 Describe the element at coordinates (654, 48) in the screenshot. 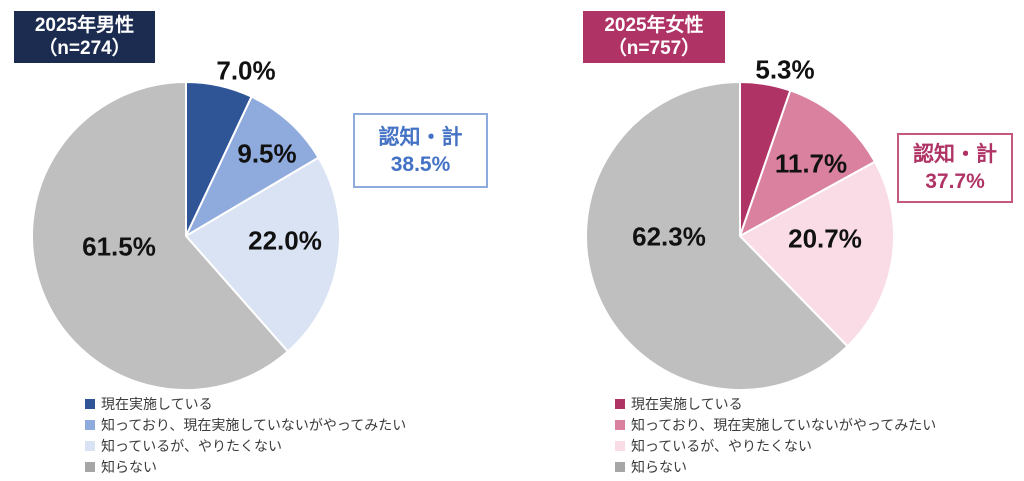

I see `chart-title-female-line2: （n=757）` at that location.